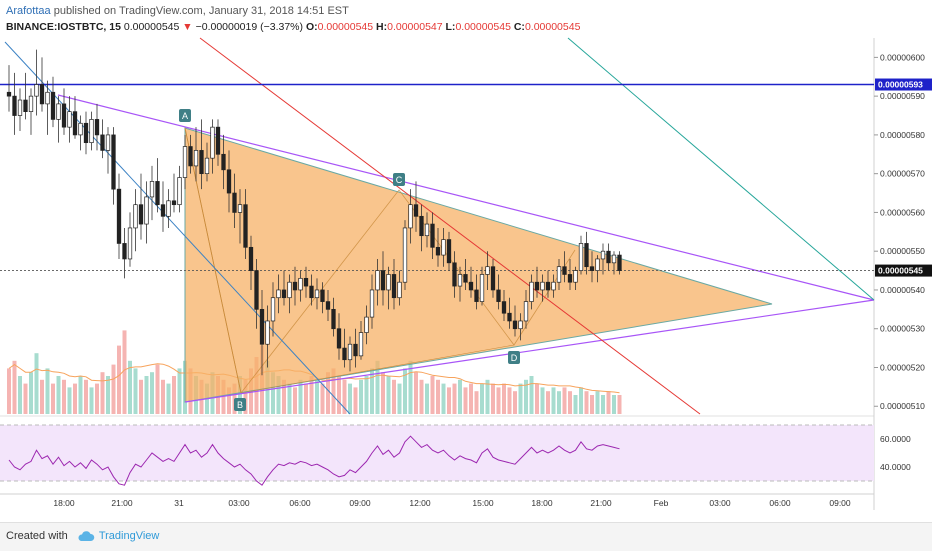 Image resolution: width=932 pixels, height=551 pixels. Describe the element at coordinates (529, 351) in the screenshot. I see `lower-trendline` at that location.